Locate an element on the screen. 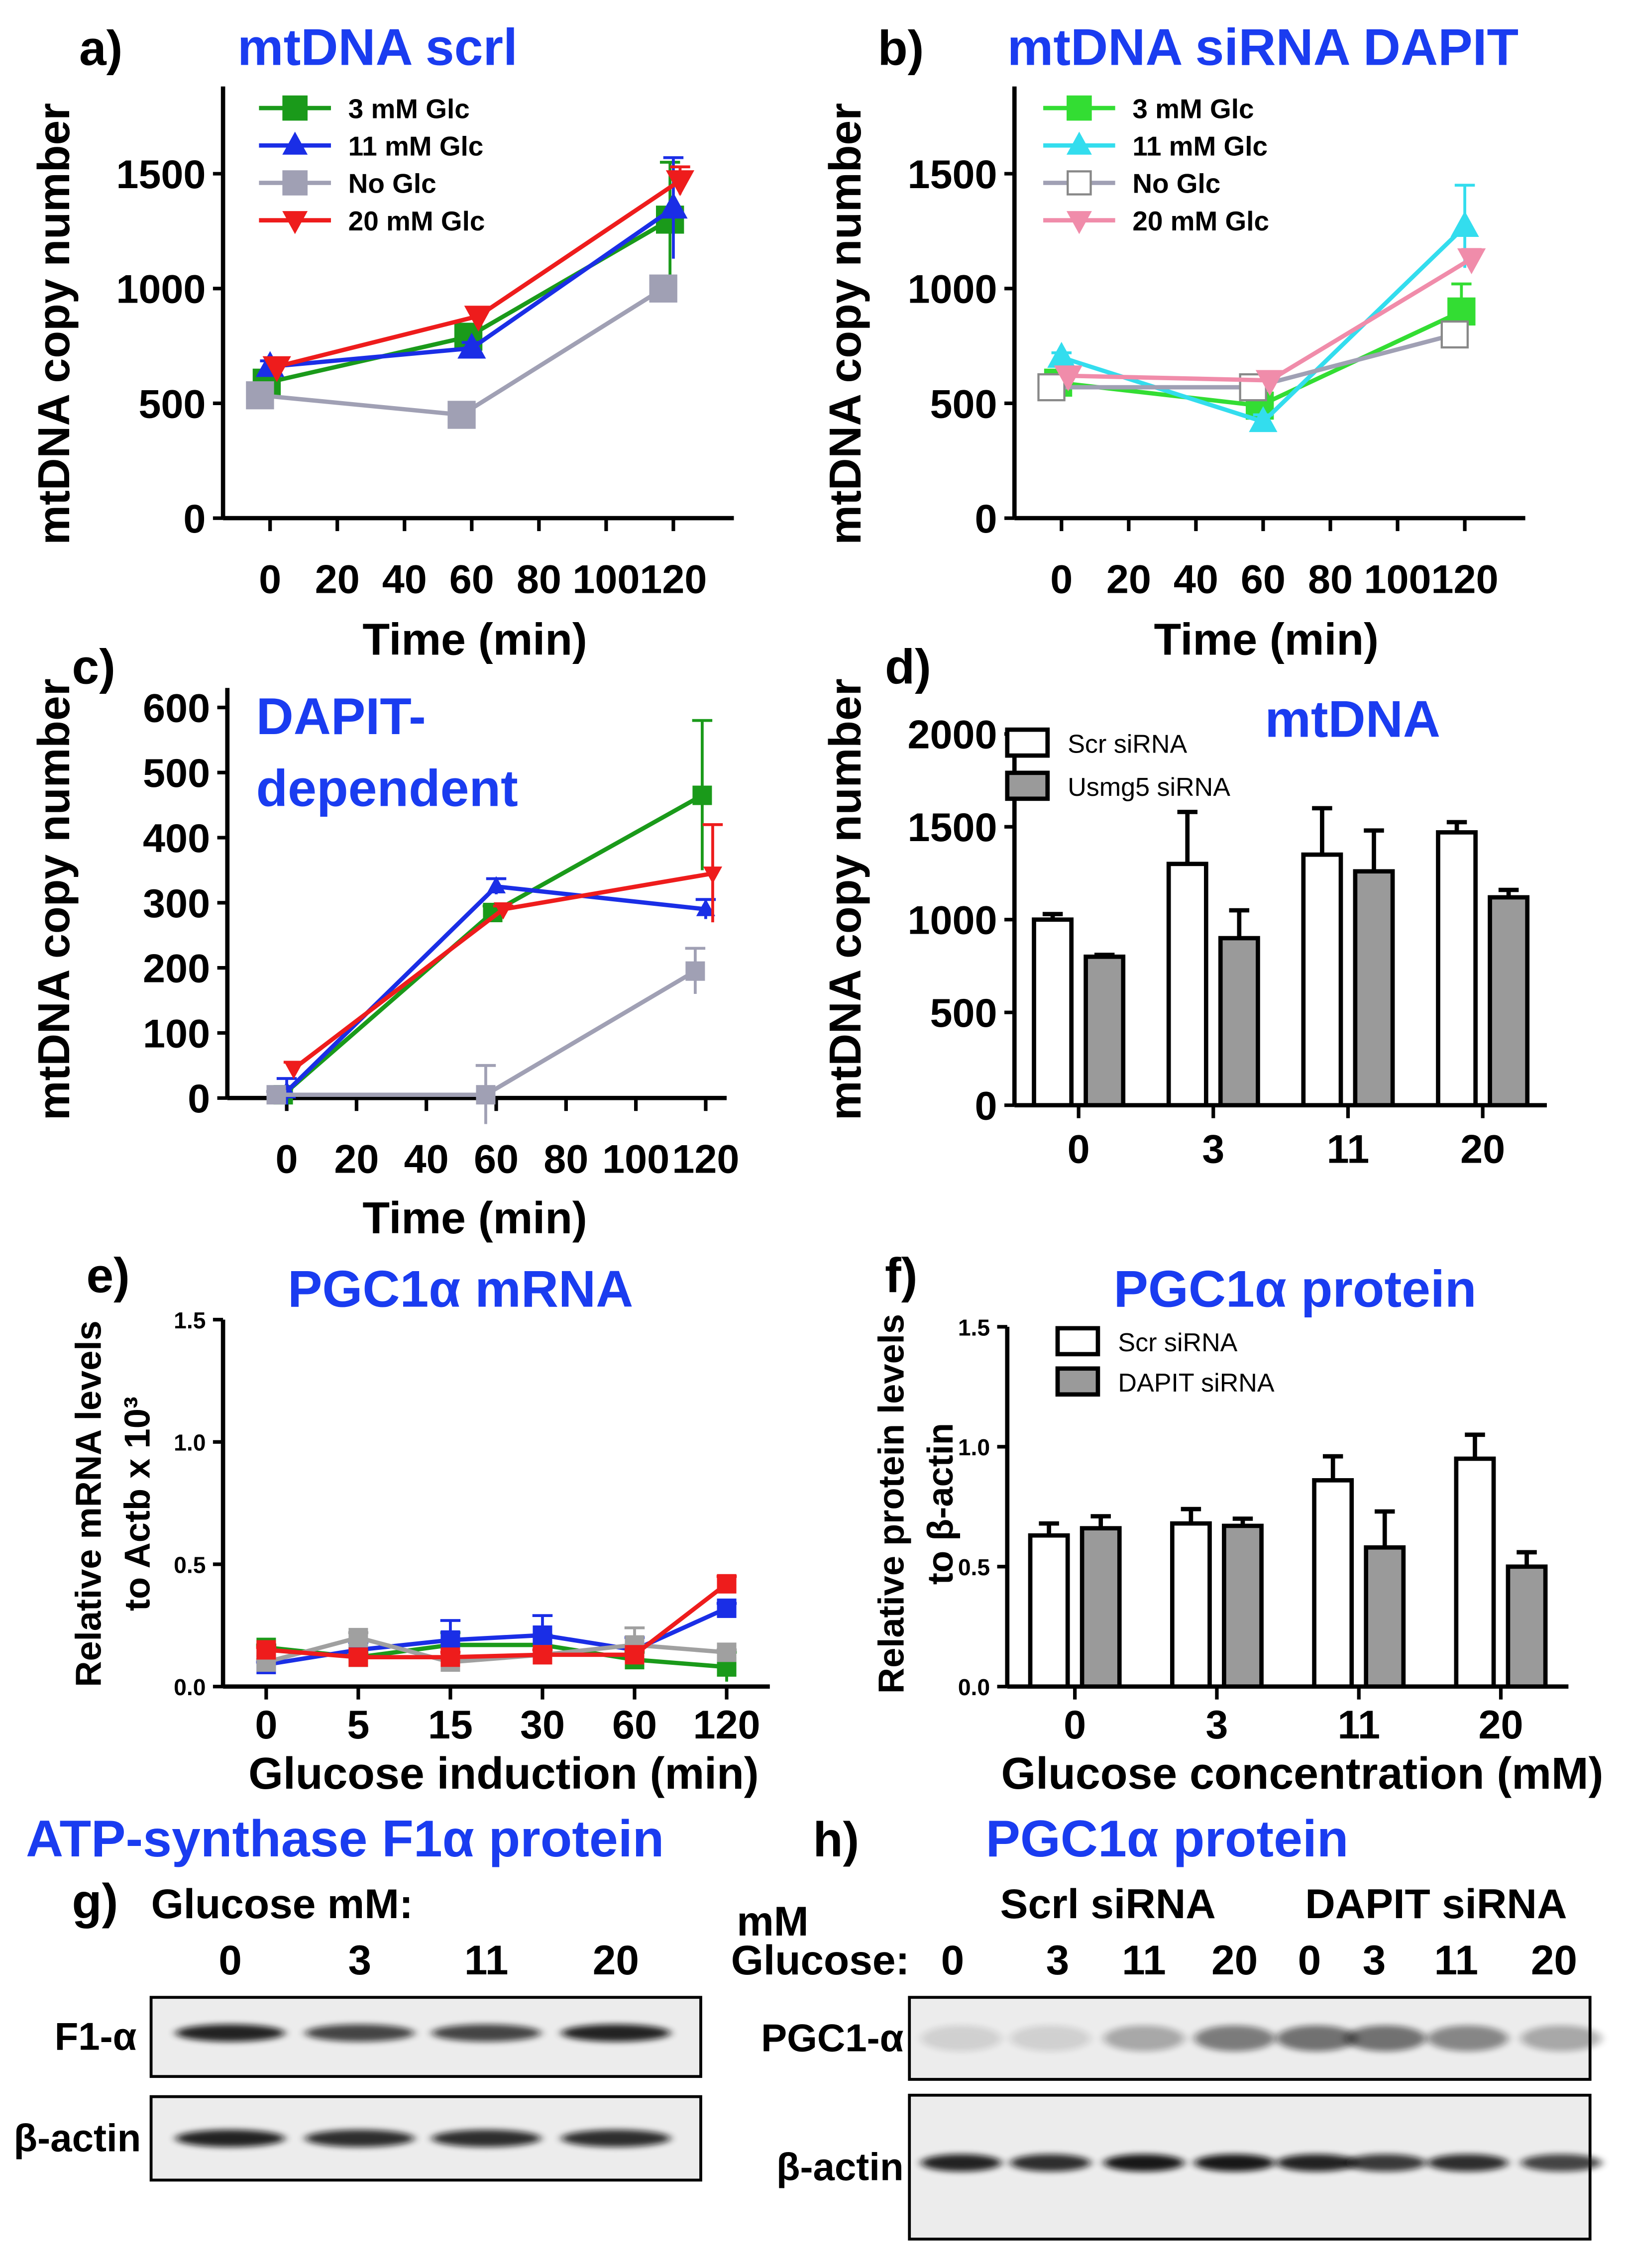 The image size is (1626, 2268). legend-item: DAPIT siRNA is located at coordinates (1165, 1382).